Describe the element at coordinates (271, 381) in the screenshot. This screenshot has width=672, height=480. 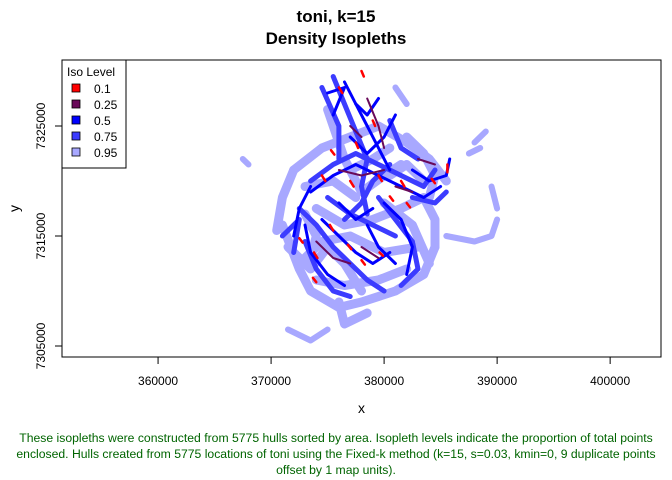
I see `x-tick-label-1: 370000` at that location.